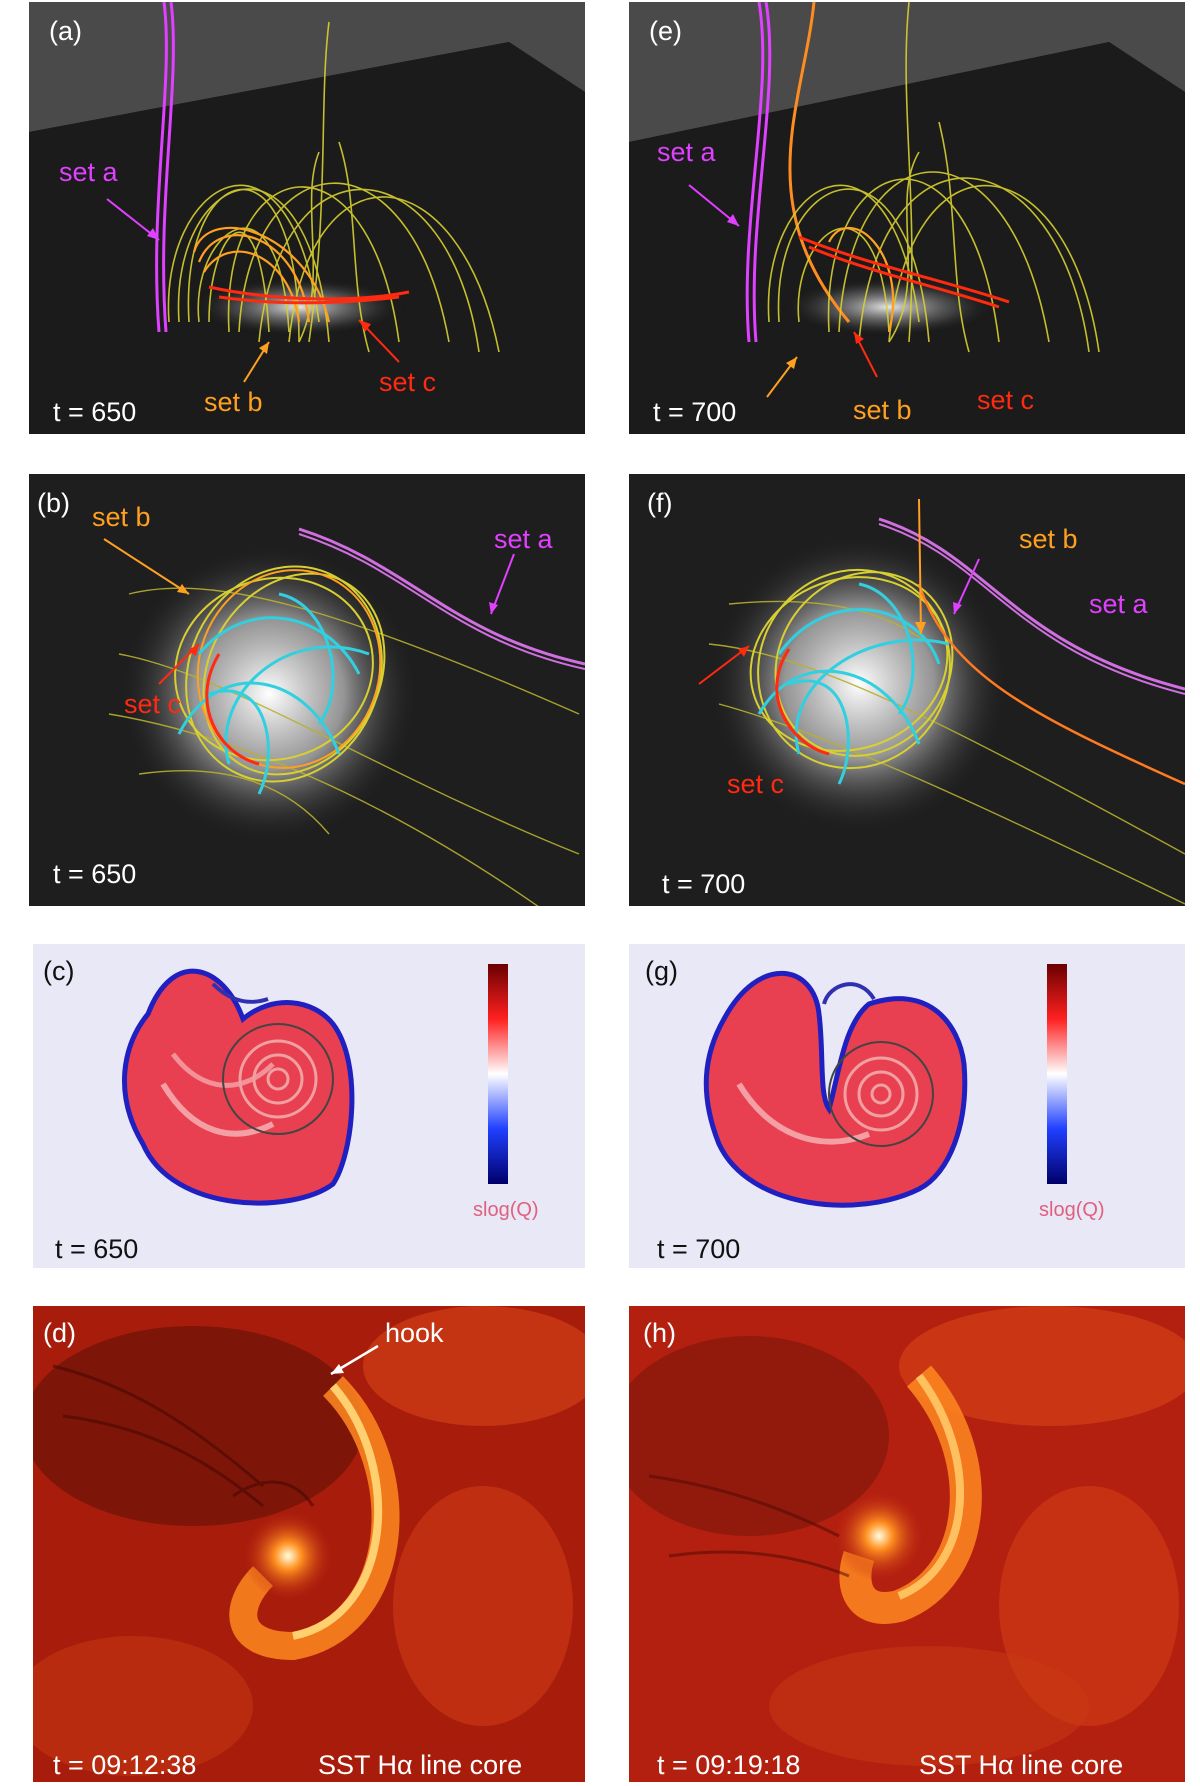 The width and height of the screenshot is (1200, 1786). Describe the element at coordinates (1072, 1210) in the screenshot. I see `panel-g-colorbar-label: slog(Q)` at that location.